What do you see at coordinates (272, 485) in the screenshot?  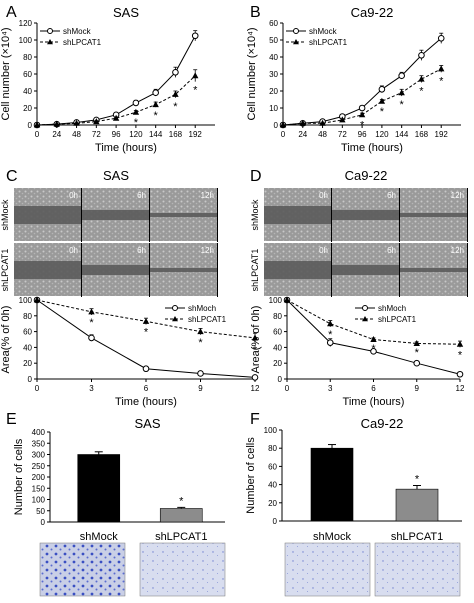 I see `y-tick-label: 40` at bounding box center [272, 485].